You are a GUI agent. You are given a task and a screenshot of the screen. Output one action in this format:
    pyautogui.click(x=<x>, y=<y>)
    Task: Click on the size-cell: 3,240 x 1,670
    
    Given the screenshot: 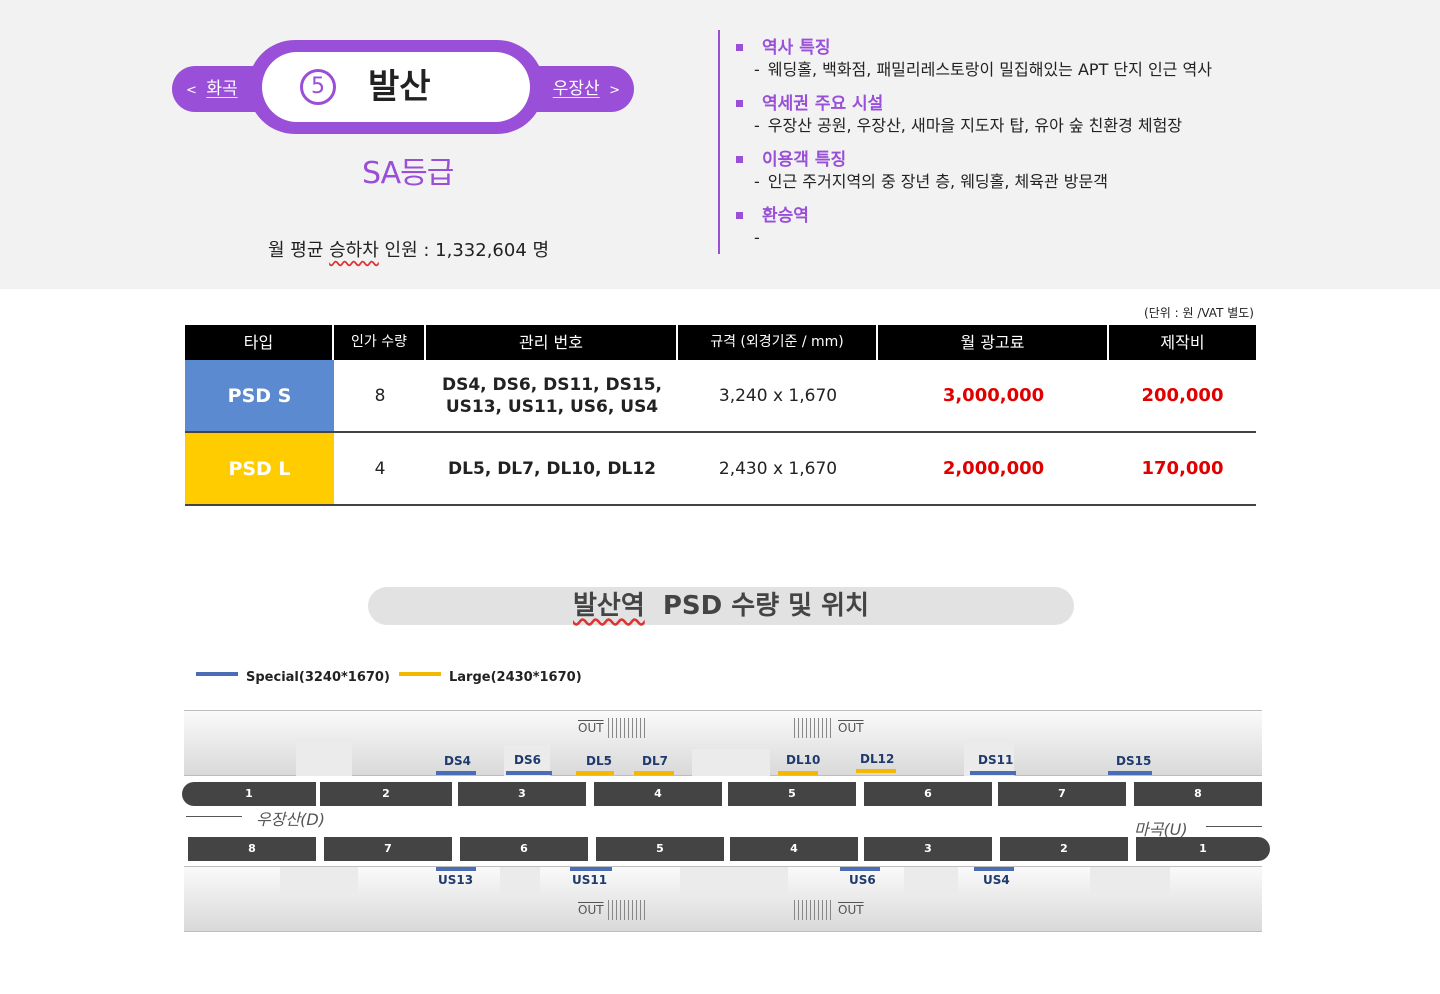 What is the action you would take?
    pyautogui.click(x=778, y=395)
    